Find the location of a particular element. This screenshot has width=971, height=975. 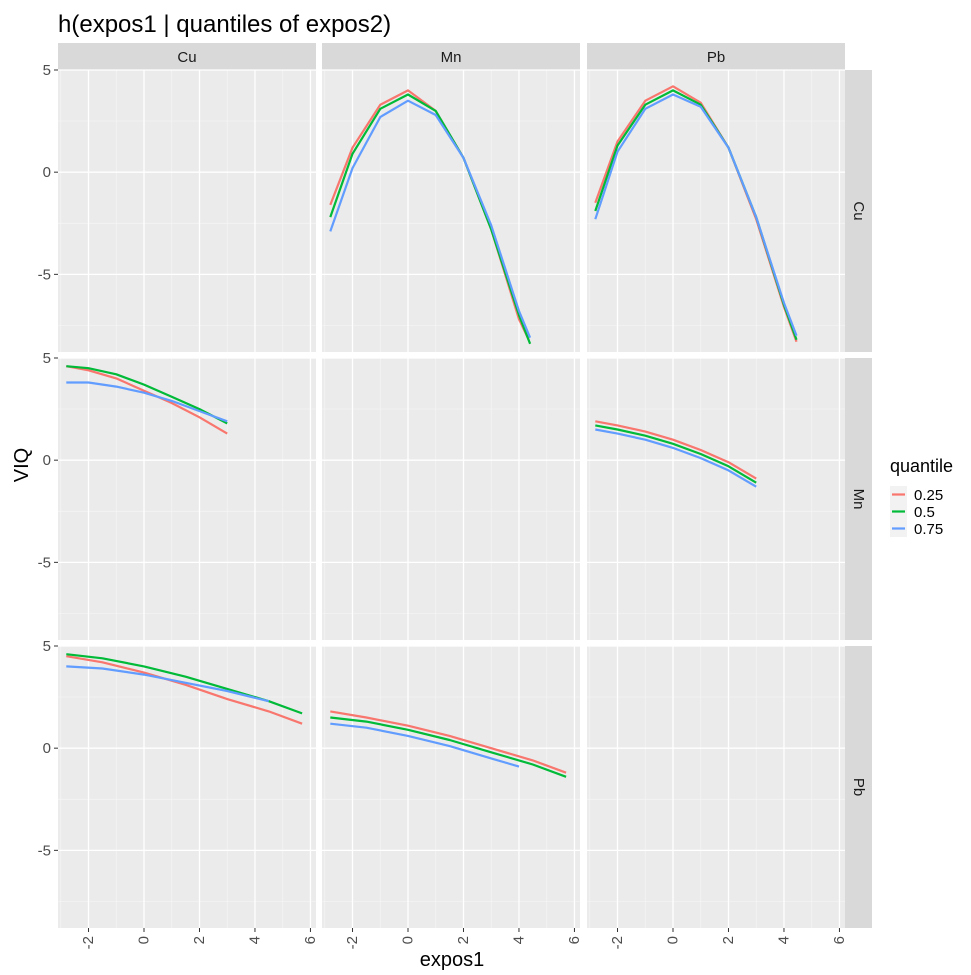

panel-pb-mn is located at coordinates (451, 786).